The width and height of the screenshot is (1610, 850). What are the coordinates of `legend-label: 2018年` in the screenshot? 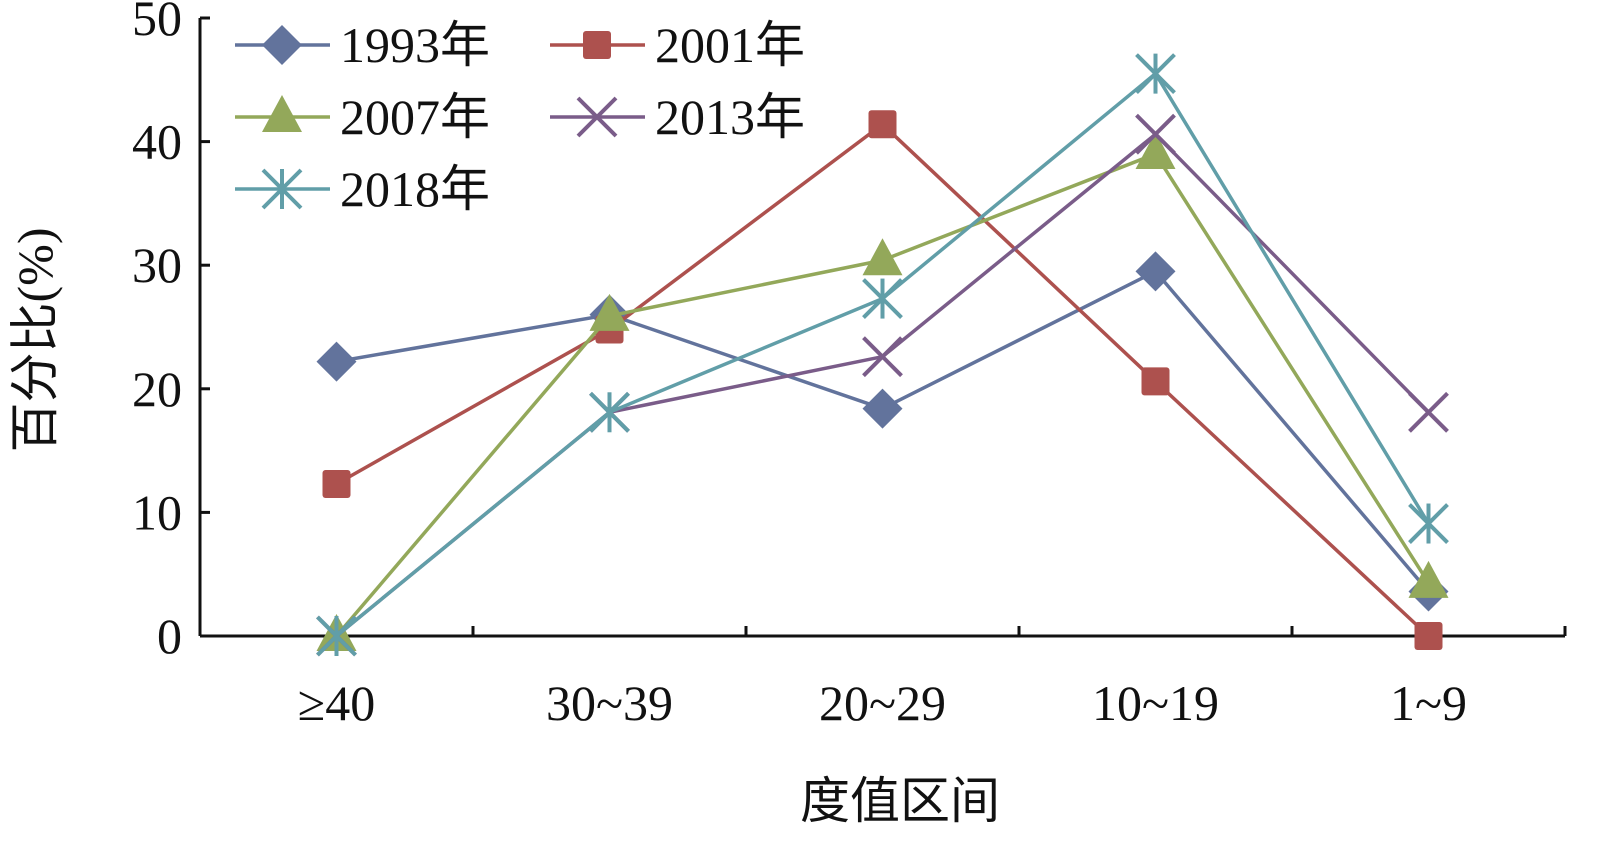 It's located at (415, 189).